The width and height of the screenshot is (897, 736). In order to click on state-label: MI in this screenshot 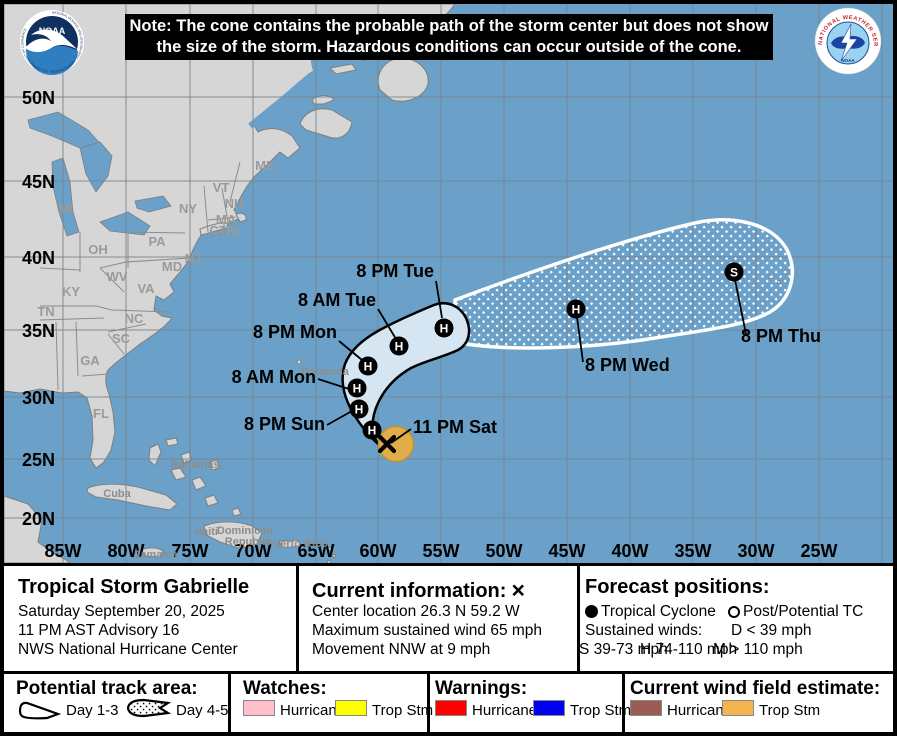, I will do `click(66, 208)`.